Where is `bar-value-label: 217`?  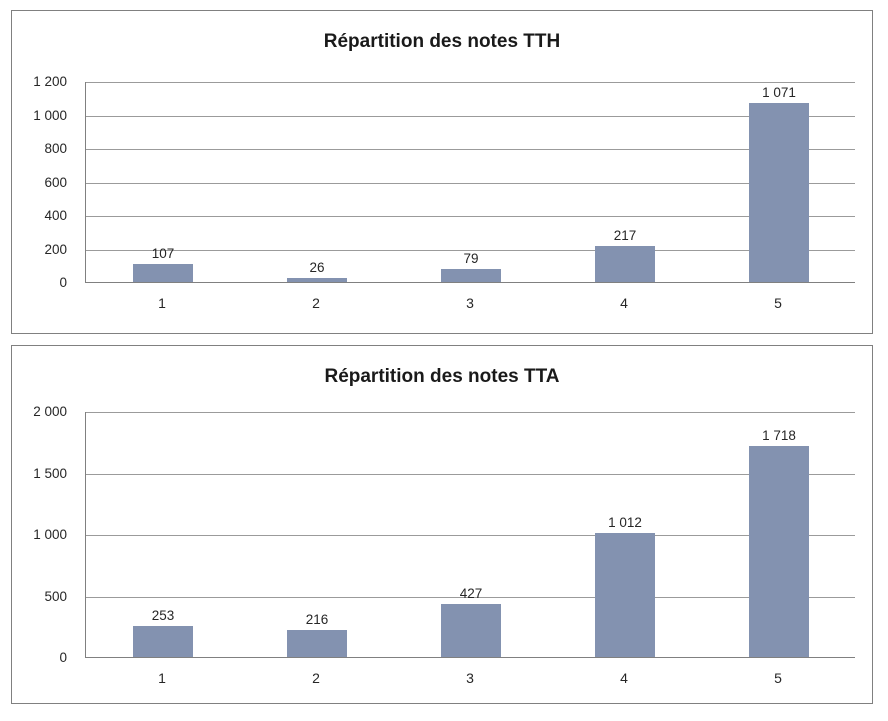 bar-value-label: 217 is located at coordinates (625, 235).